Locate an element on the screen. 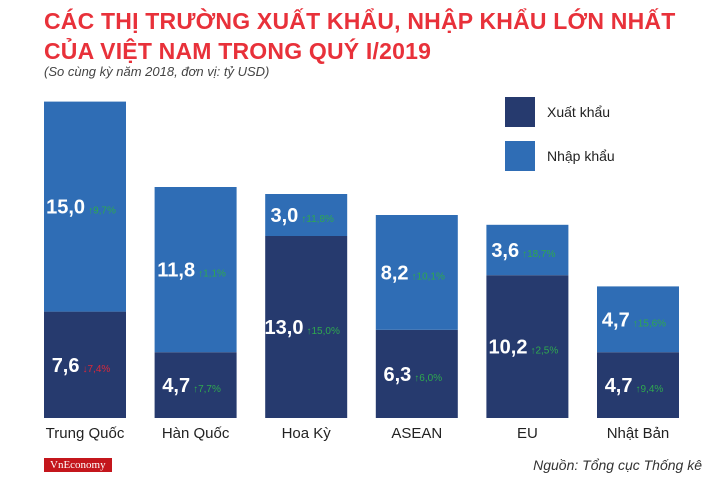  legend-item-export: Xuất khẩu is located at coordinates (560, 112).